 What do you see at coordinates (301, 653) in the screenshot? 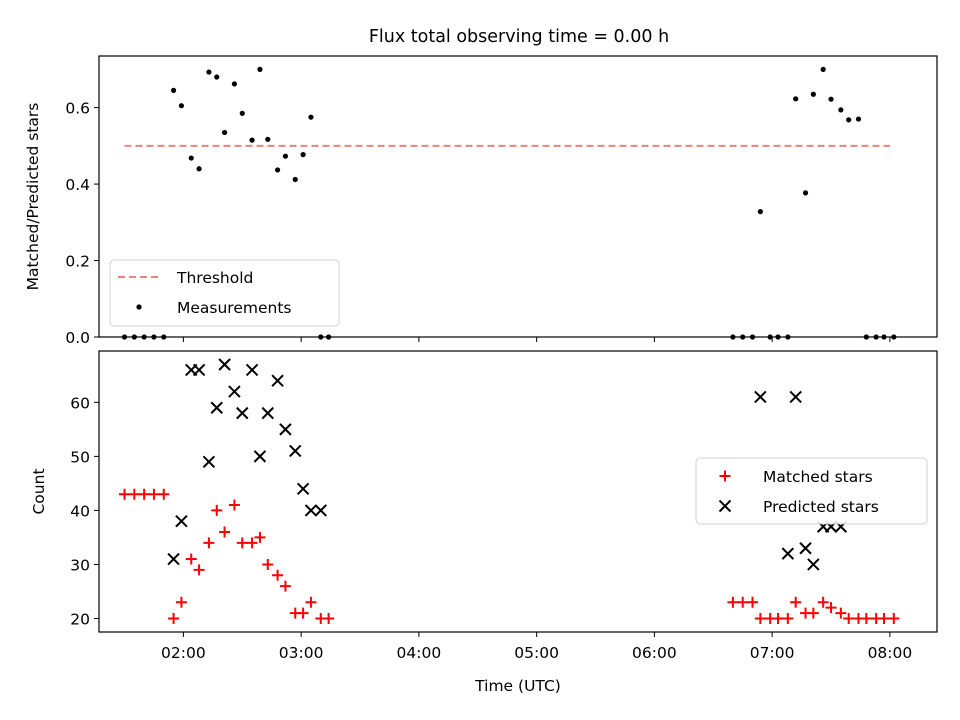
I see `x-tick-label: 03:00` at bounding box center [301, 653].